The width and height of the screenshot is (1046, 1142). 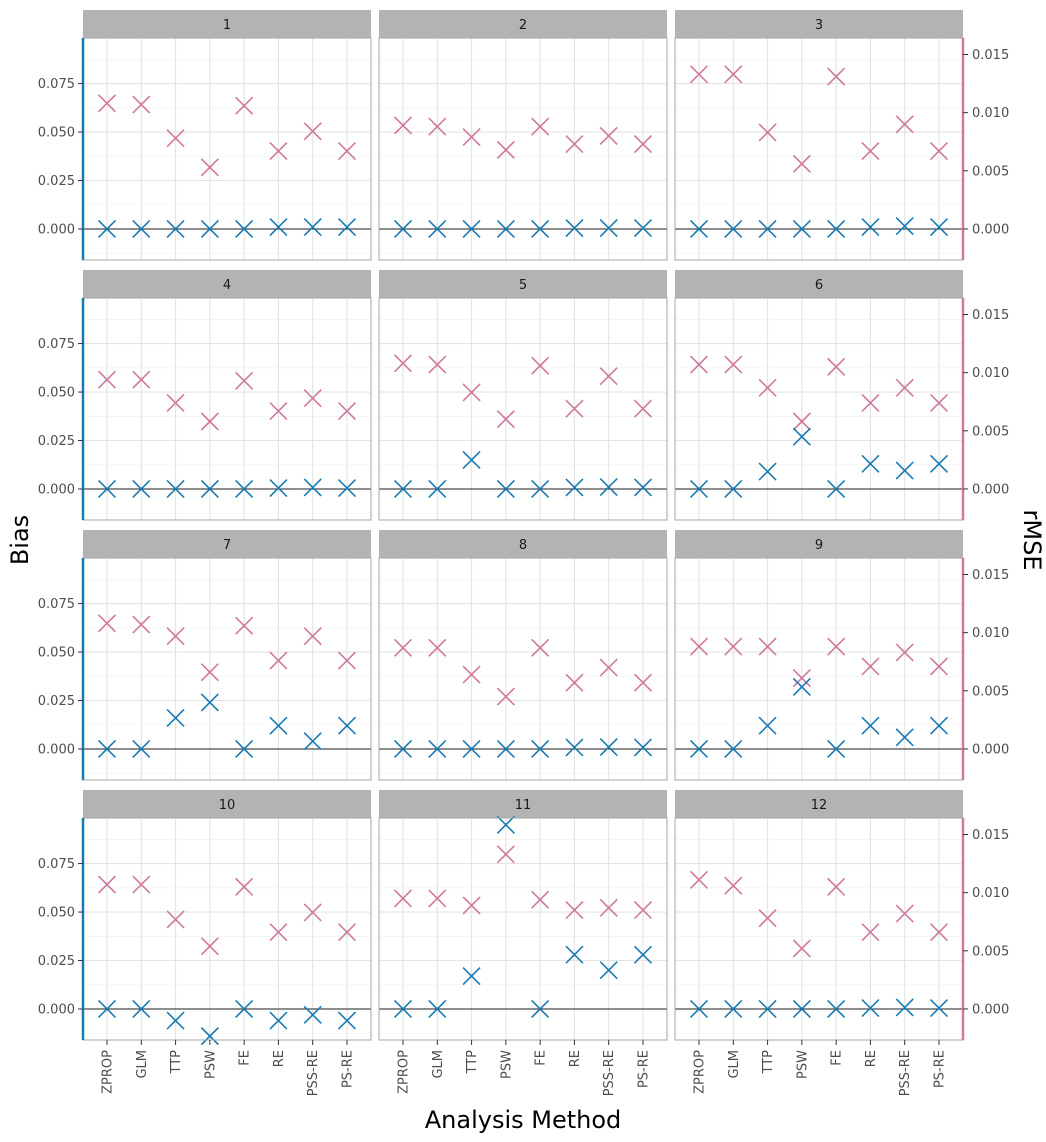 I want to click on rmse-marker-9-PSW-stroke-b, so click(x=801, y=678).